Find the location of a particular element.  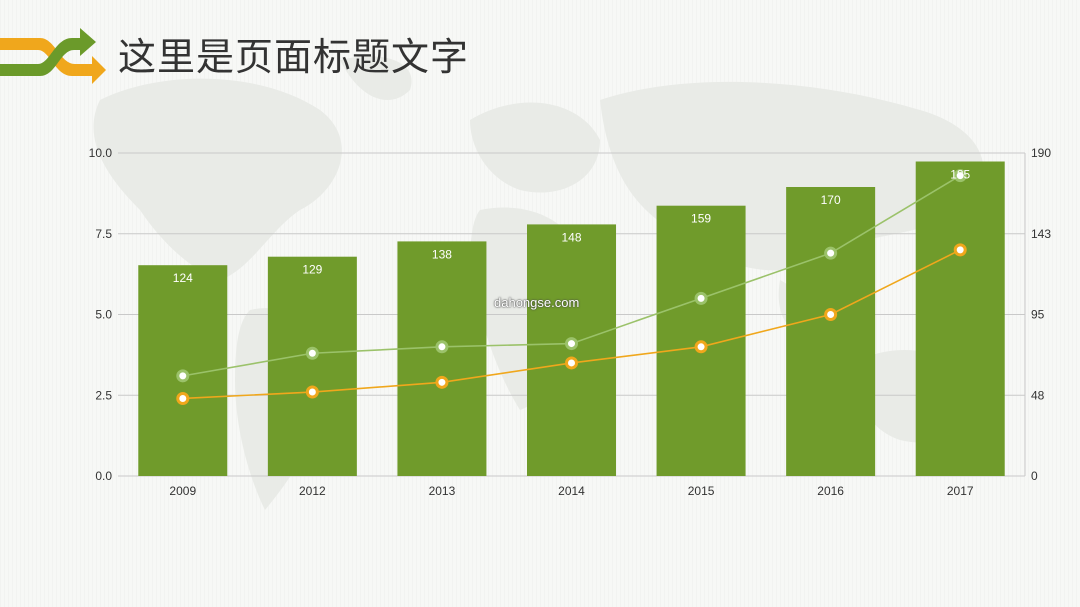

bar-data-label: 185 is located at coordinates (960, 175).